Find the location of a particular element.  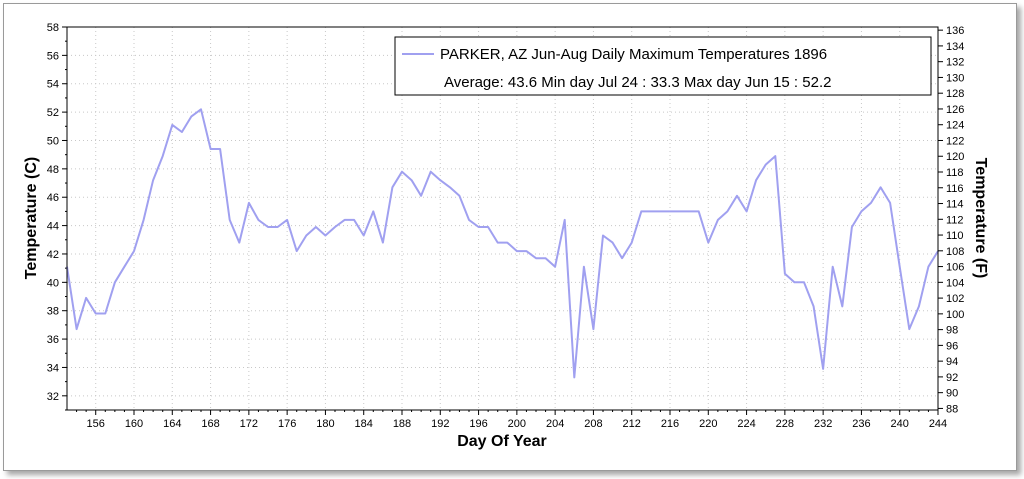

y2-tick-label: 120 is located at coordinates (955, 157).